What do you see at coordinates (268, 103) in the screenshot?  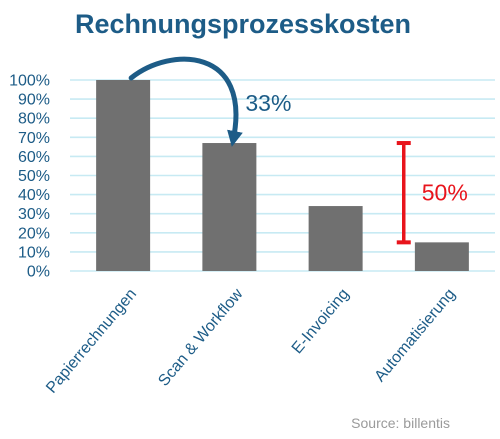 I see `arrow-label: 33%` at bounding box center [268, 103].